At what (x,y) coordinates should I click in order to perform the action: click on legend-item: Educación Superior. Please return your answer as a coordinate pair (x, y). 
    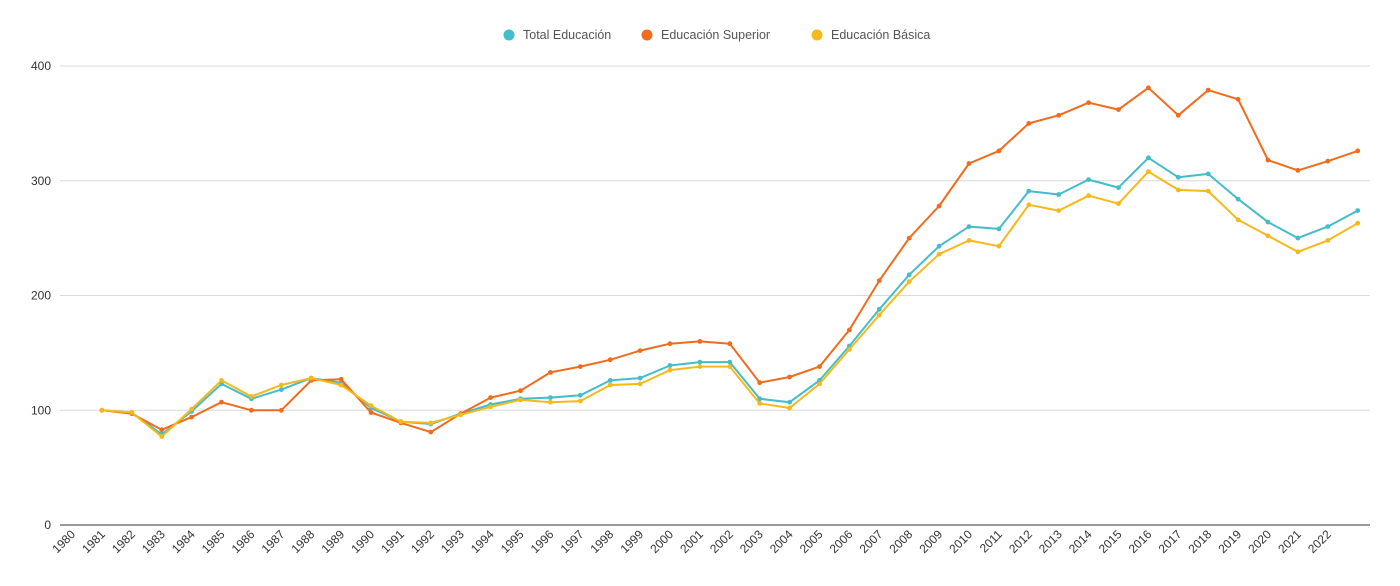
    Looking at the image, I should click on (706, 35).